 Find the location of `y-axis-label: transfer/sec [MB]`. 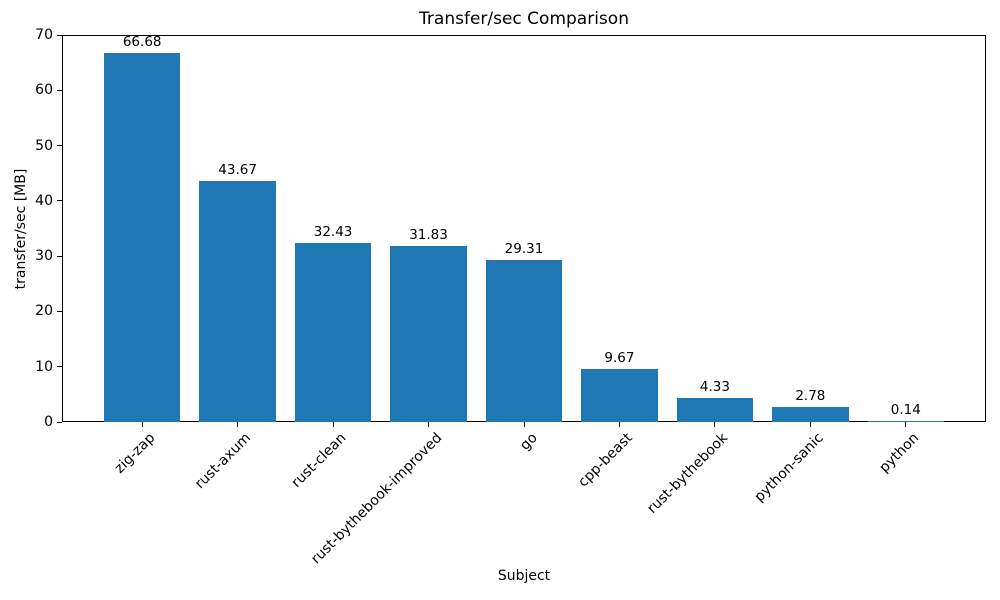

y-axis-label: transfer/sec [MB] is located at coordinates (21, 228).